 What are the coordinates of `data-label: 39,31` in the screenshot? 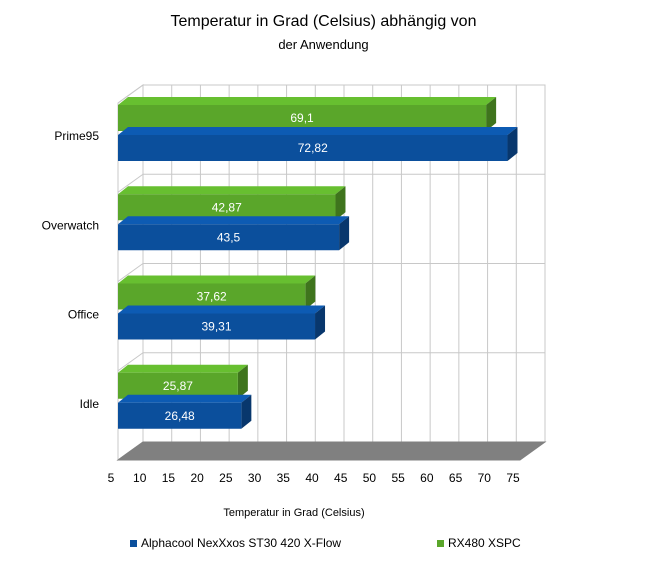 It's located at (217, 327).